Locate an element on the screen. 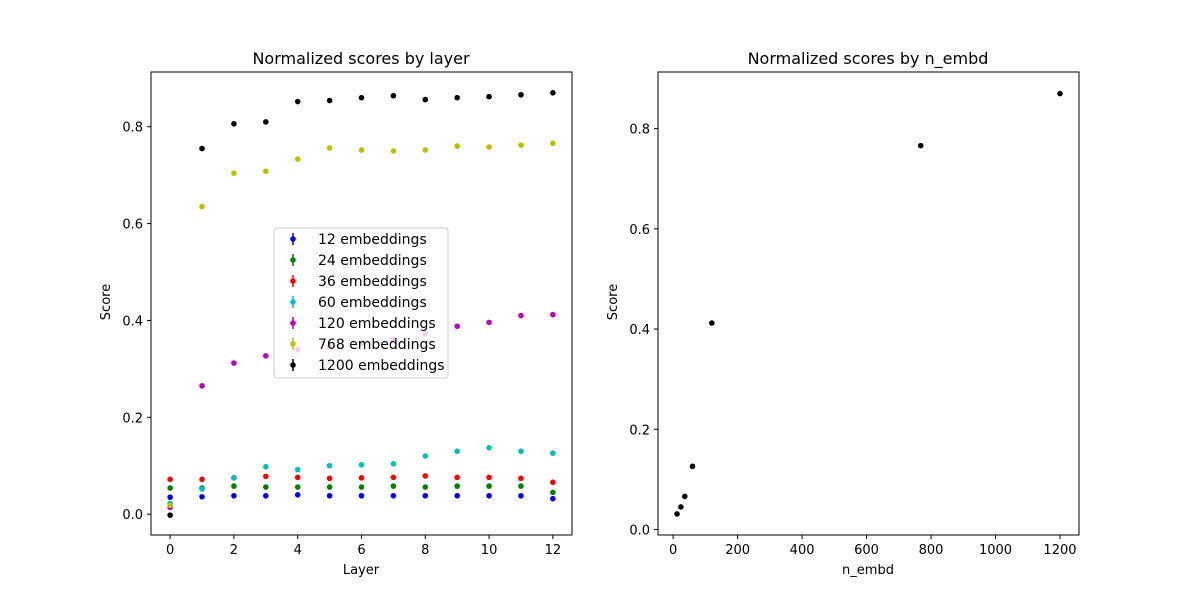 This screenshot has height=600, width=1200. layer-x-tick-label: 6 is located at coordinates (361, 550).